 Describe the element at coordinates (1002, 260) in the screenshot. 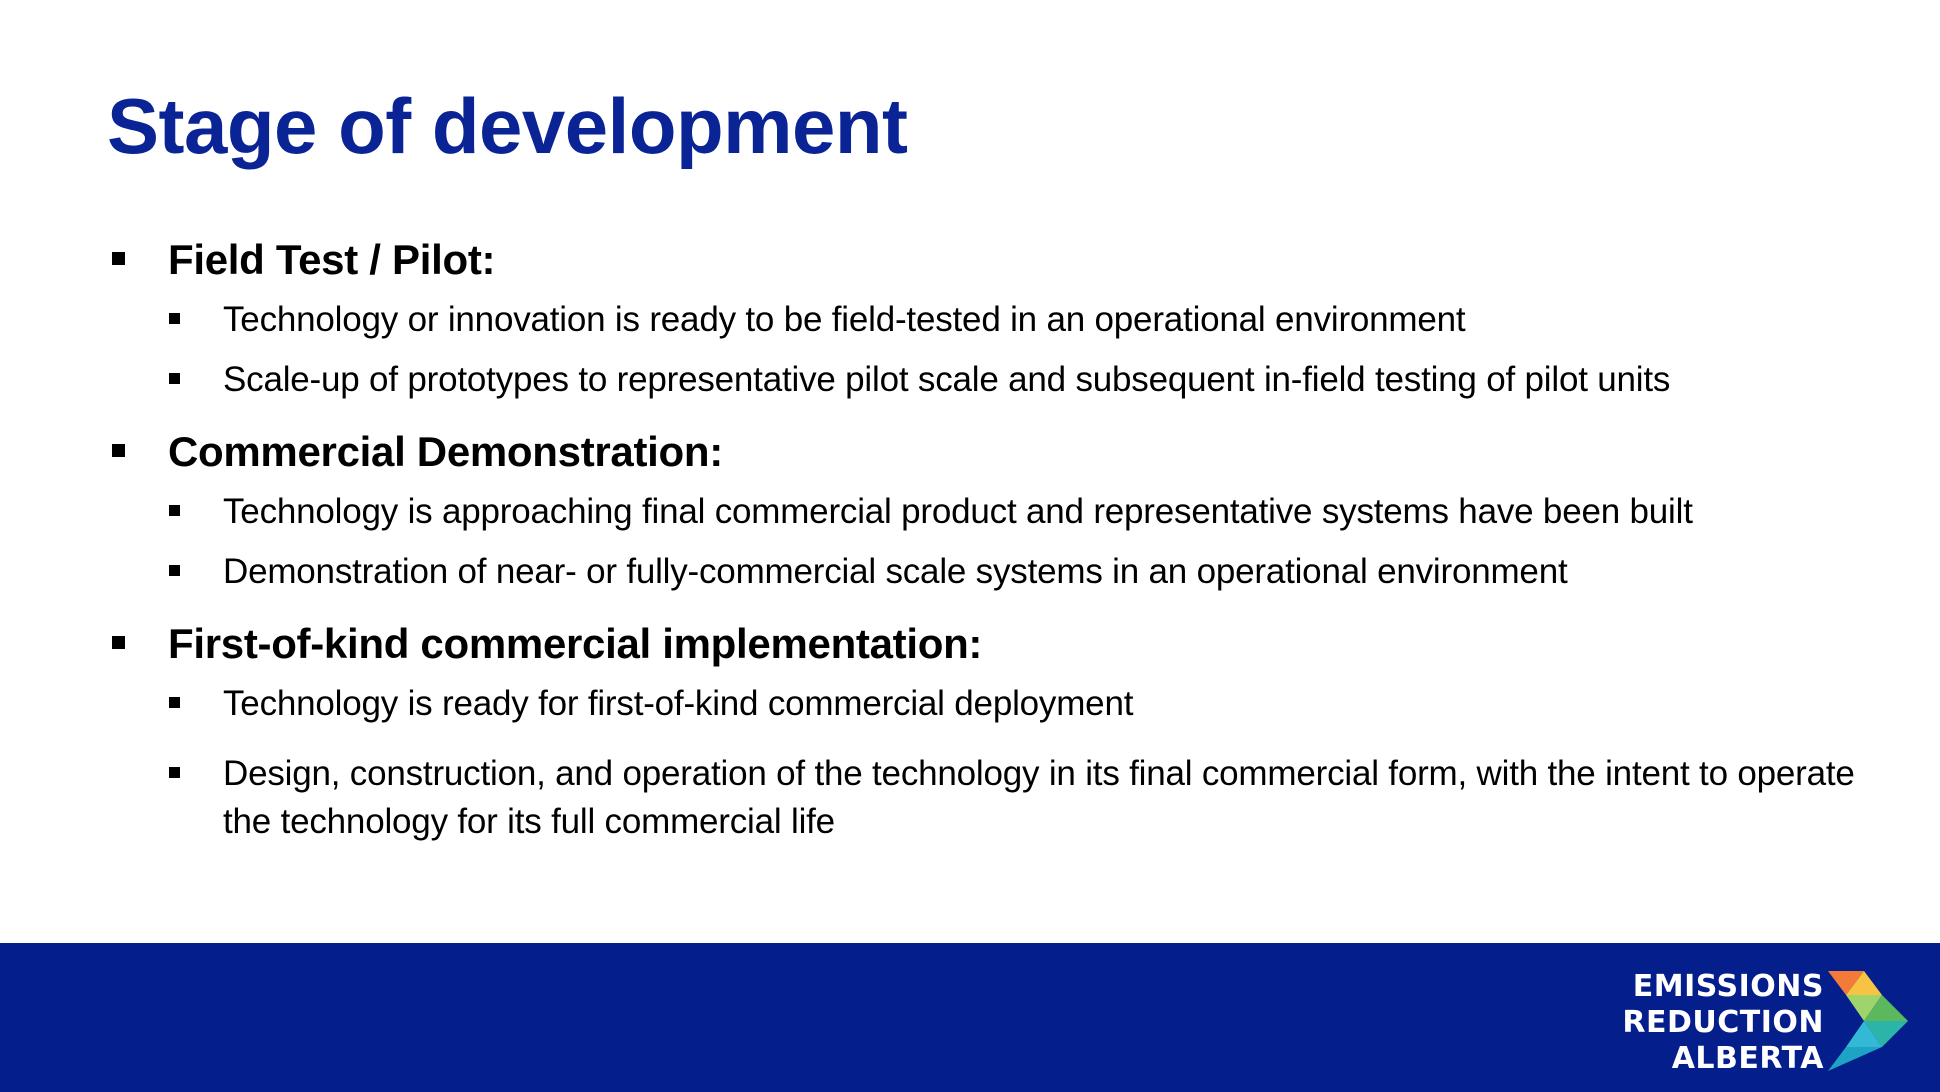

I see `section-heading: Field Test / Pilot:` at that location.